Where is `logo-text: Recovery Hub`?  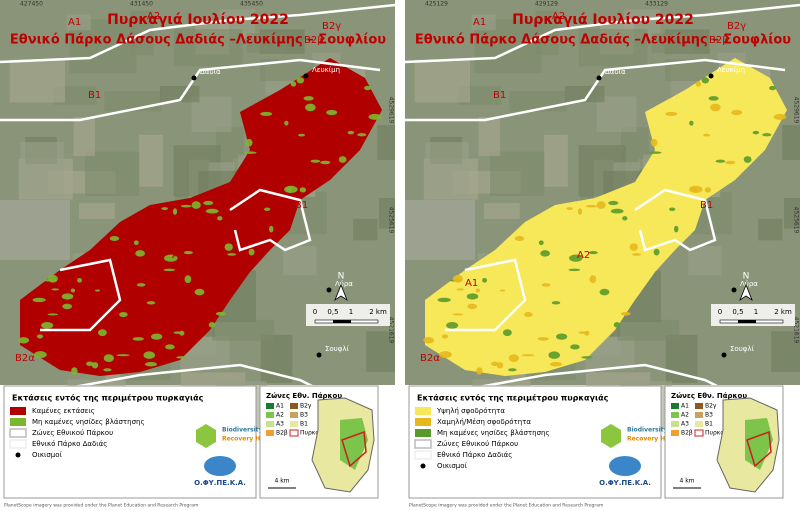
logo-text: Recovery Hub is located at coordinates (651, 439).